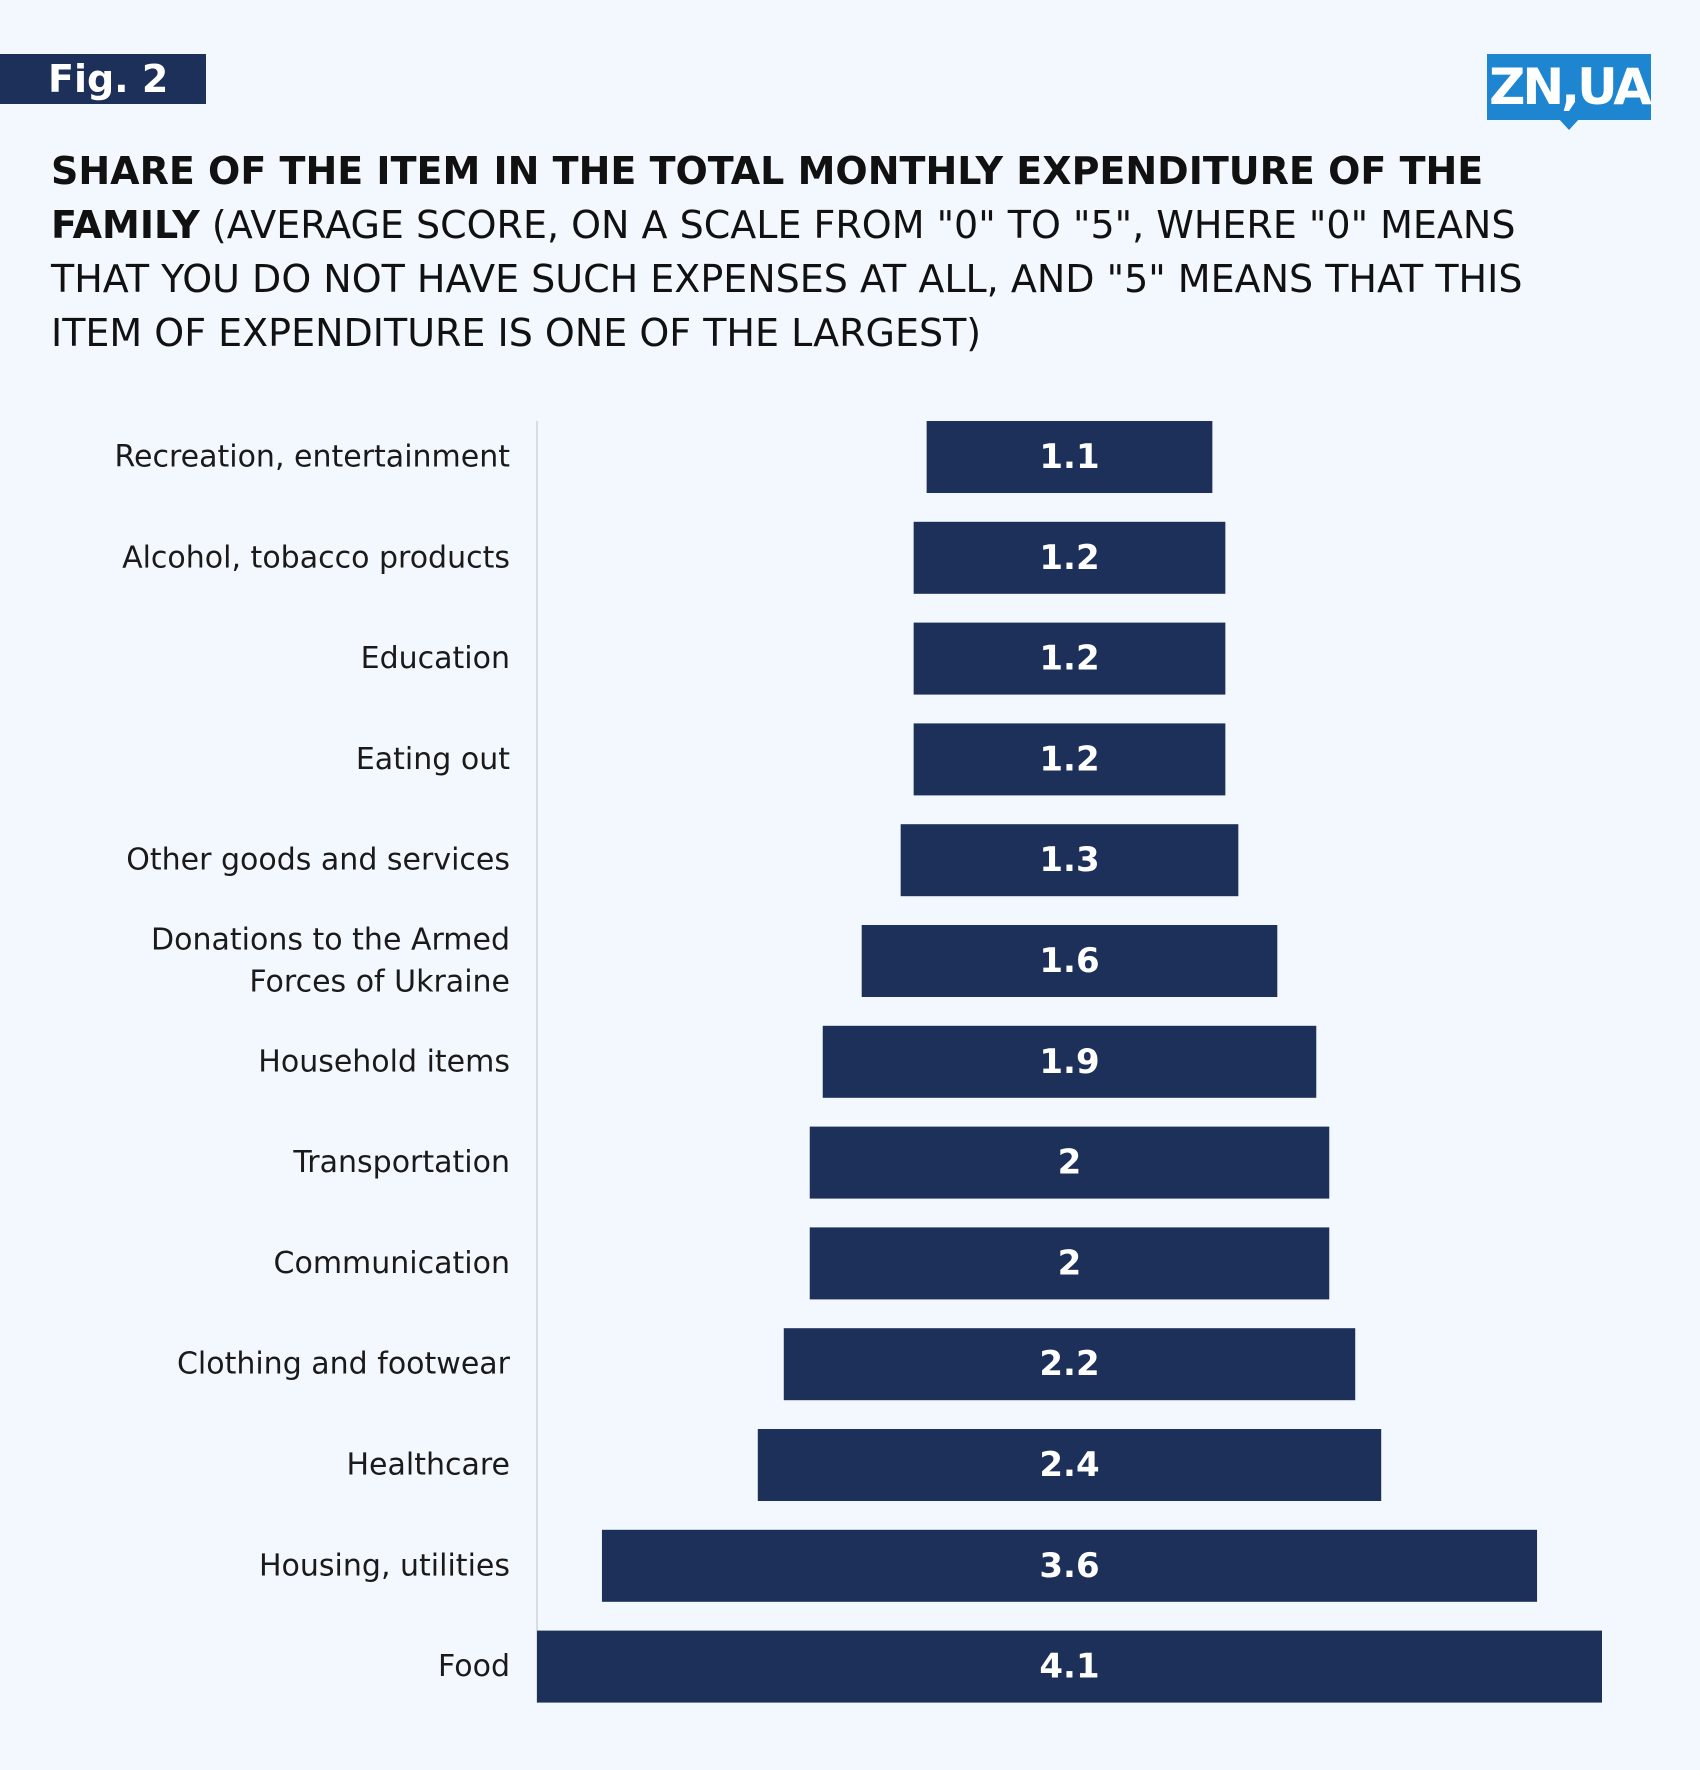  Describe the element at coordinates (330, 961) in the screenshot. I see `category-label: Donations to the Armed Forces of Ukraine` at that location.